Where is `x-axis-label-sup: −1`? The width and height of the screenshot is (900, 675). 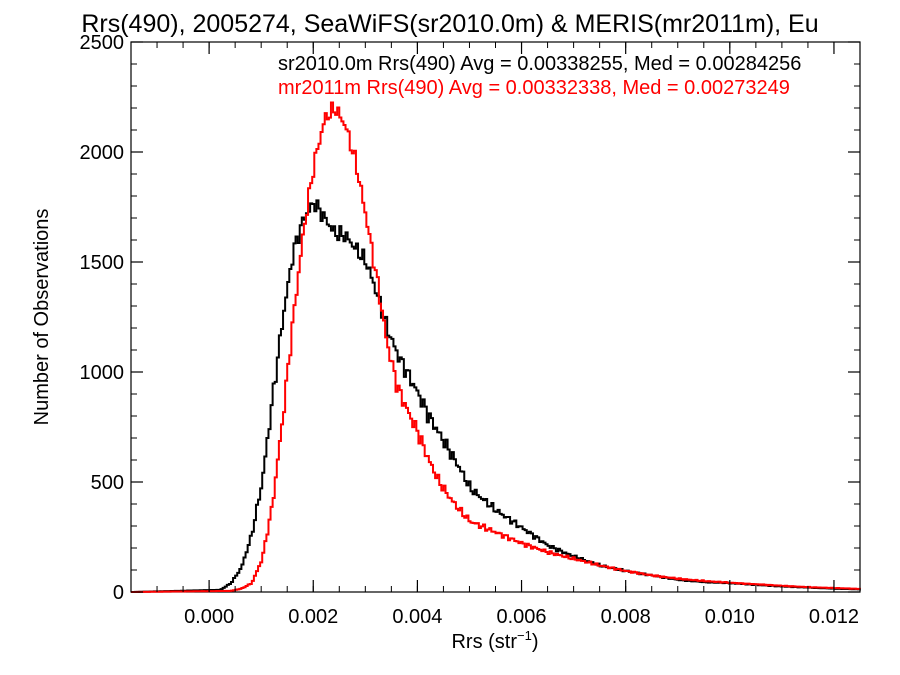
x-axis-label-sup: −1 is located at coordinates (524, 635).